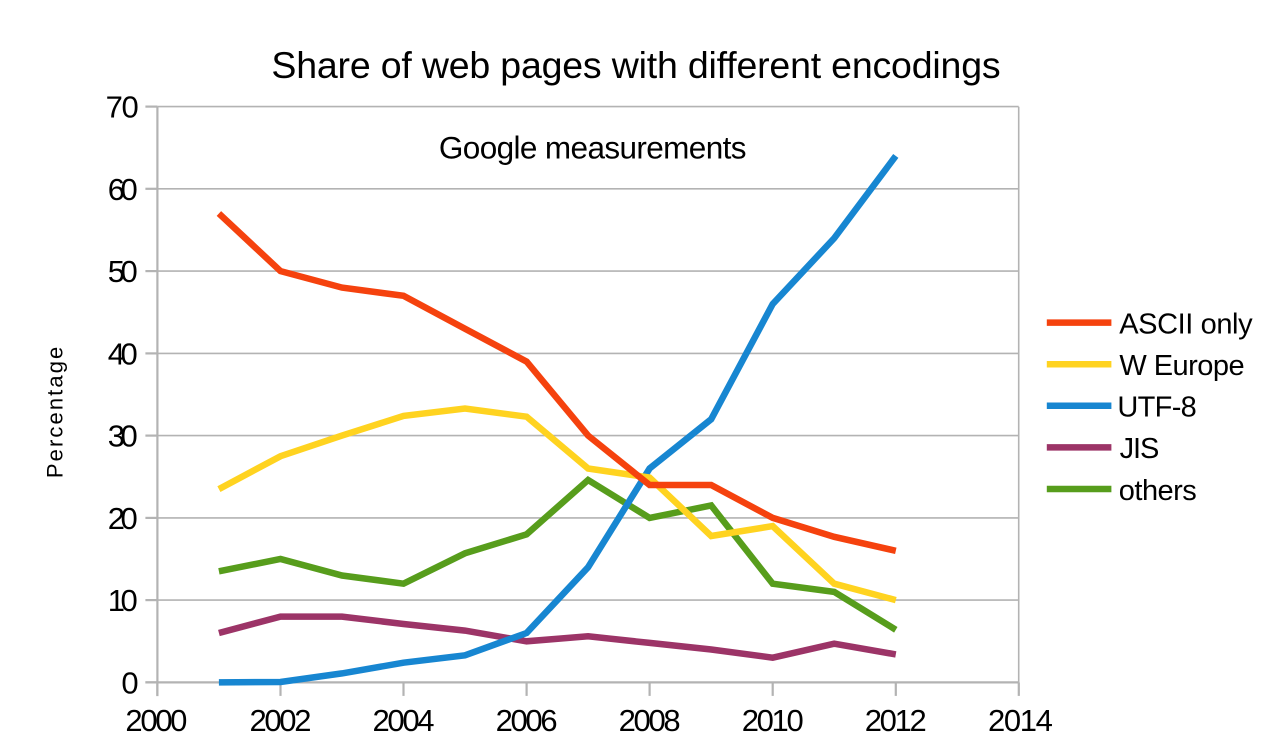 The height and width of the screenshot is (753, 1280). What do you see at coordinates (527, 720) in the screenshot?
I see `svg-text: 2006` at bounding box center [527, 720].